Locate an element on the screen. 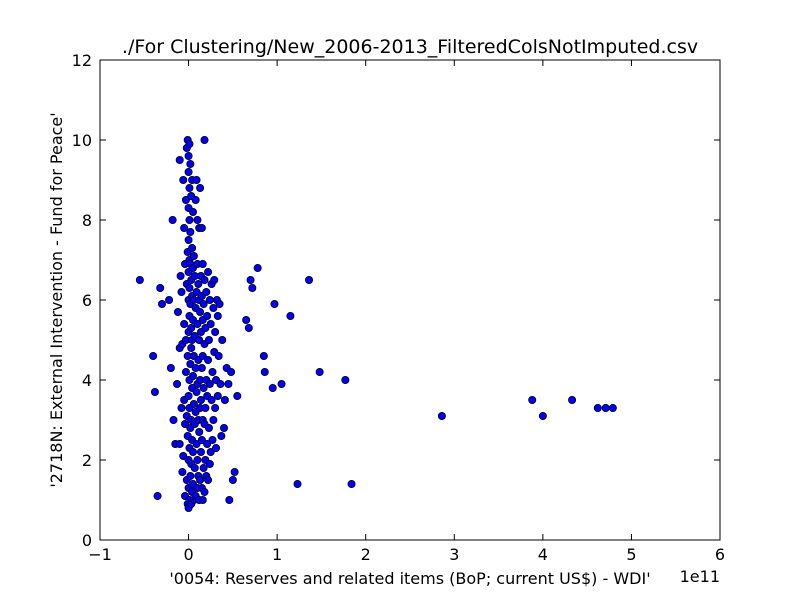 This screenshot has width=800, height=600. x-tick-label: −1 is located at coordinates (100, 554).